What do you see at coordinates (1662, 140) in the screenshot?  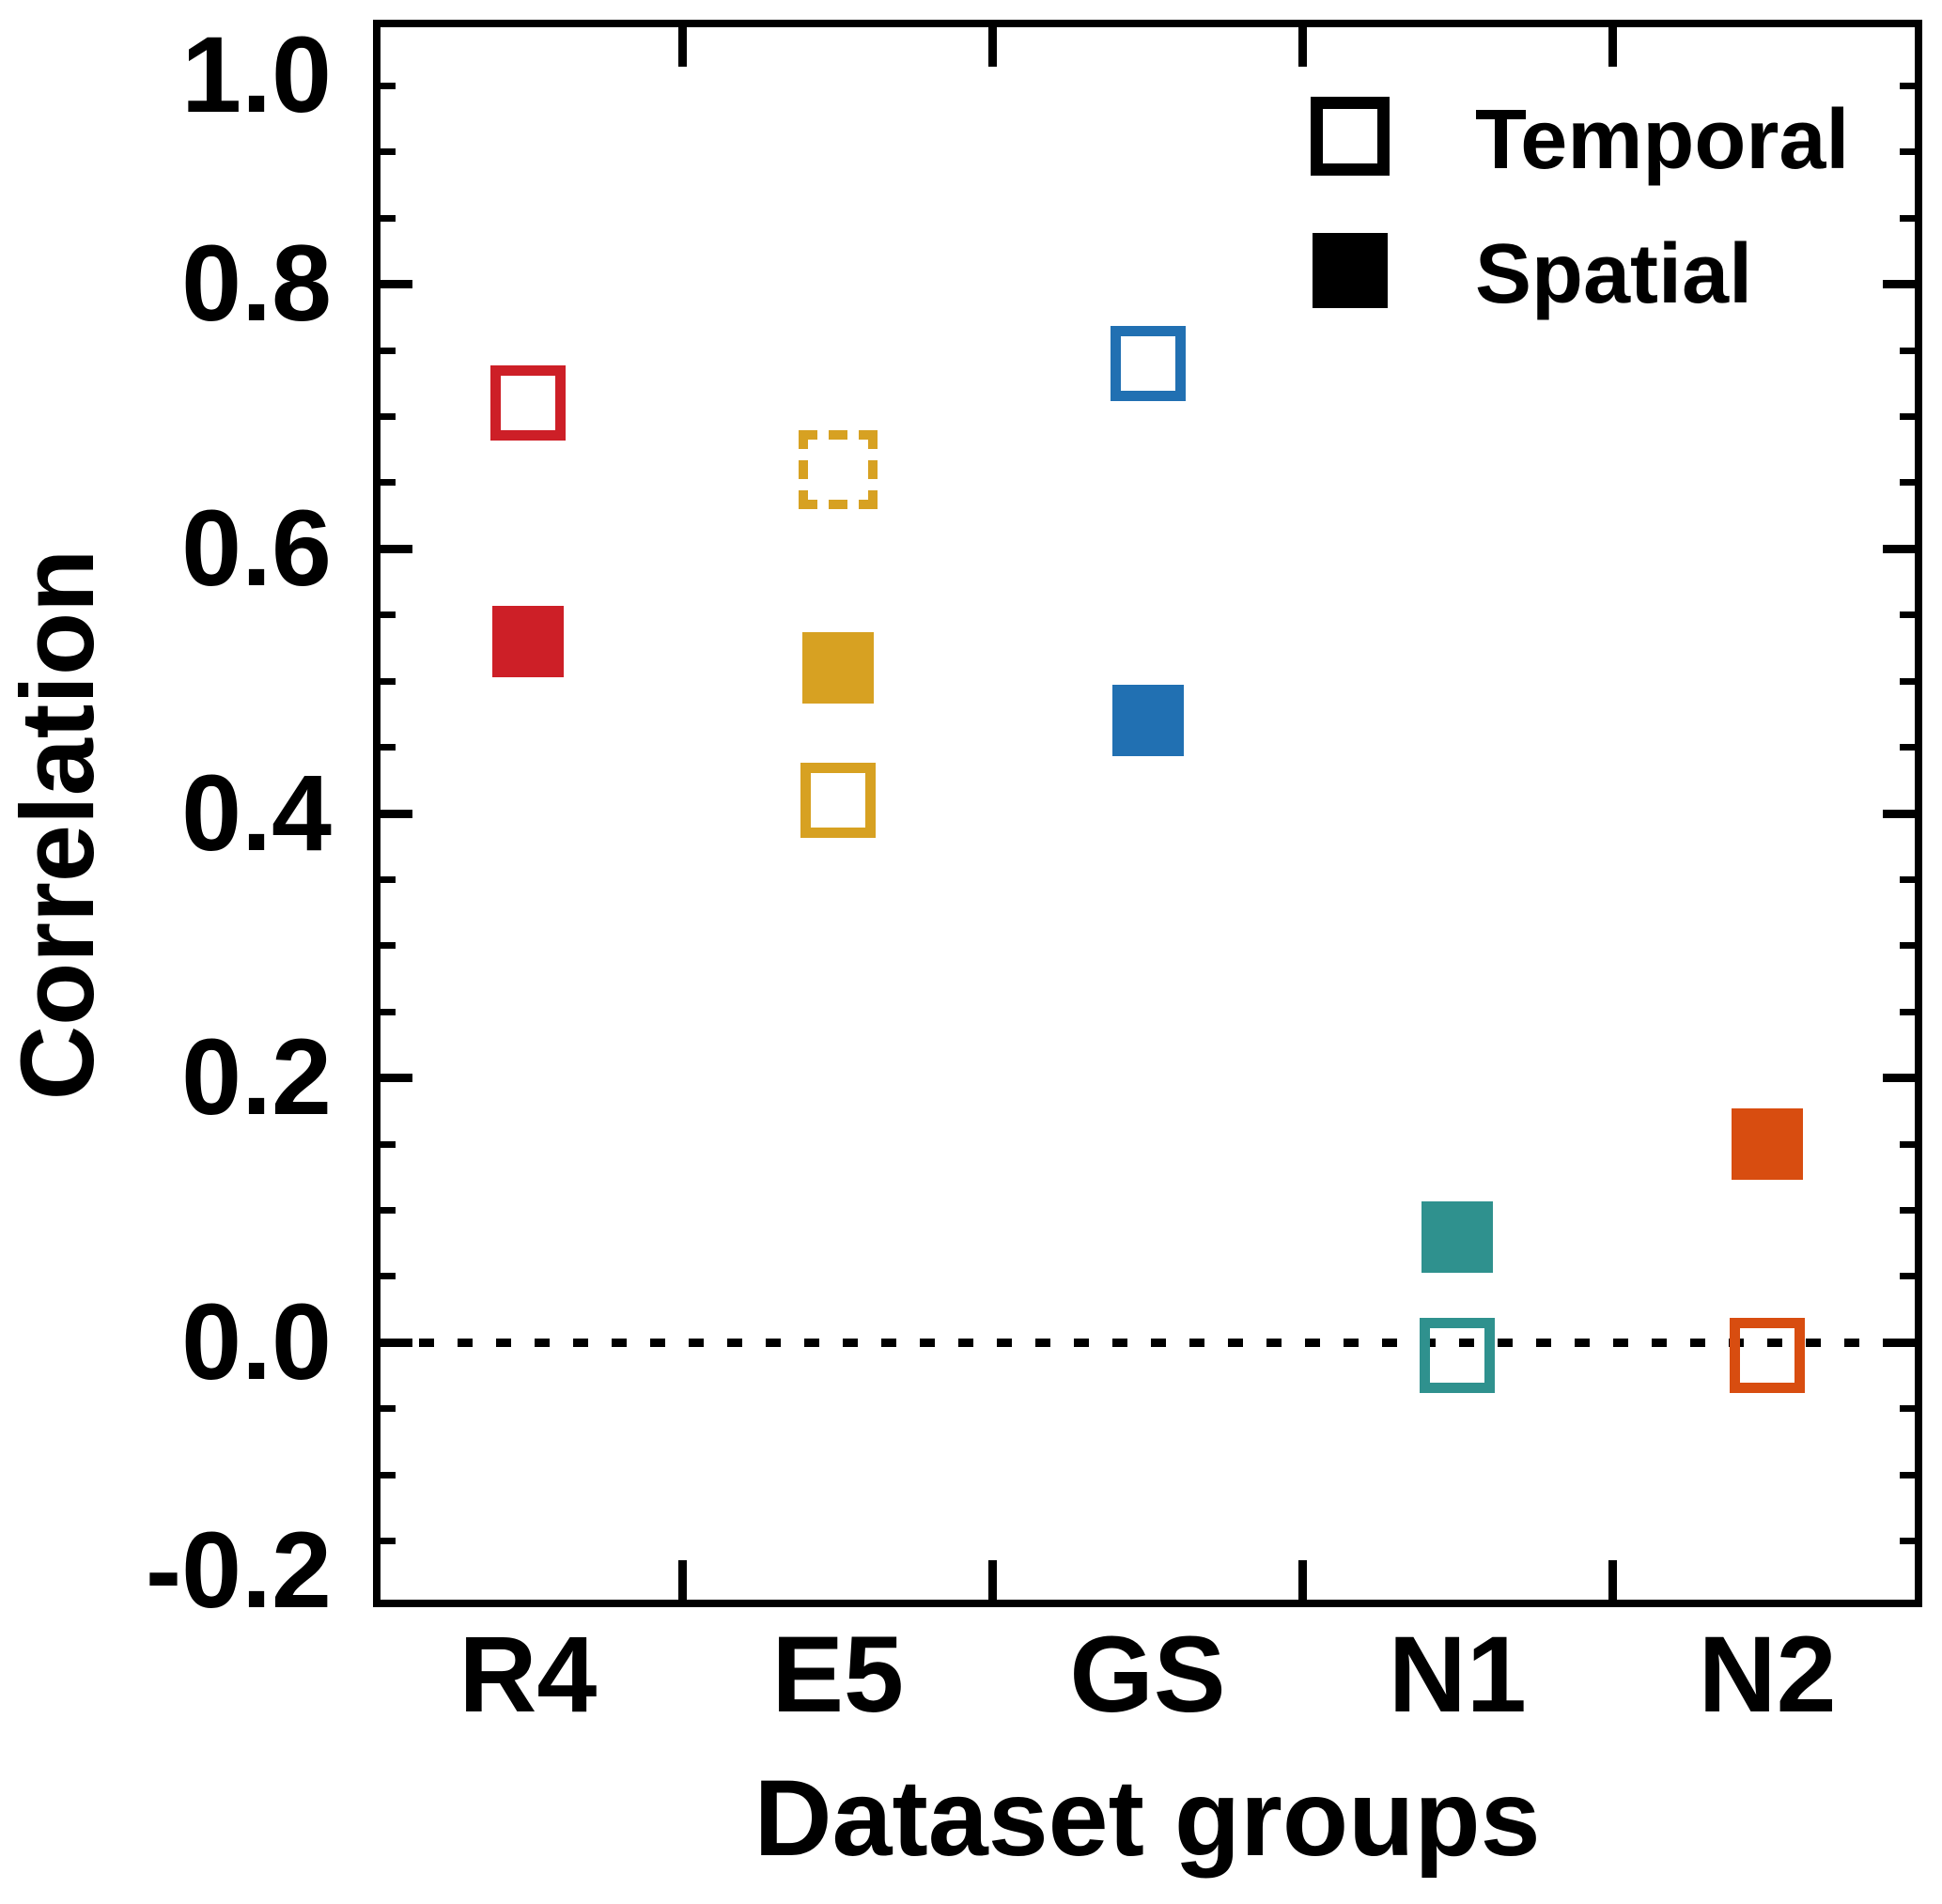 I see `legend-label-temporal: Temporal` at bounding box center [1662, 140].